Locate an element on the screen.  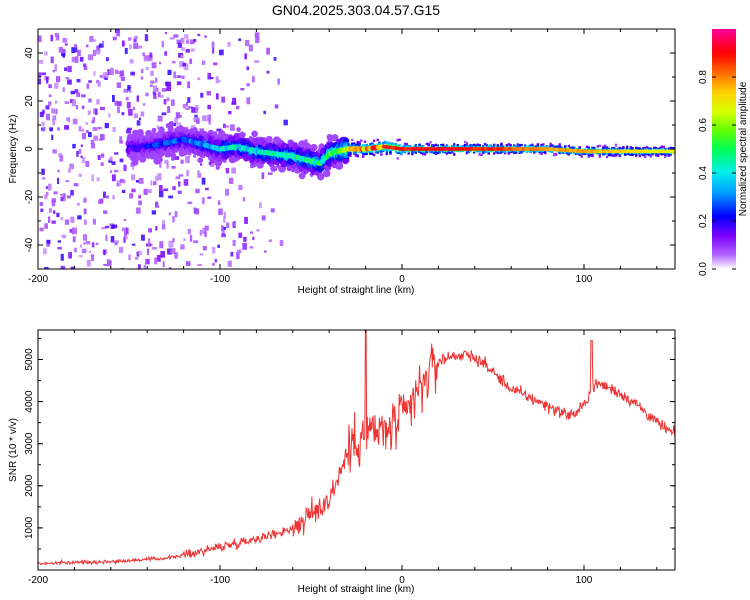
y-tick-label: 5000 is located at coordinates (29, 359).